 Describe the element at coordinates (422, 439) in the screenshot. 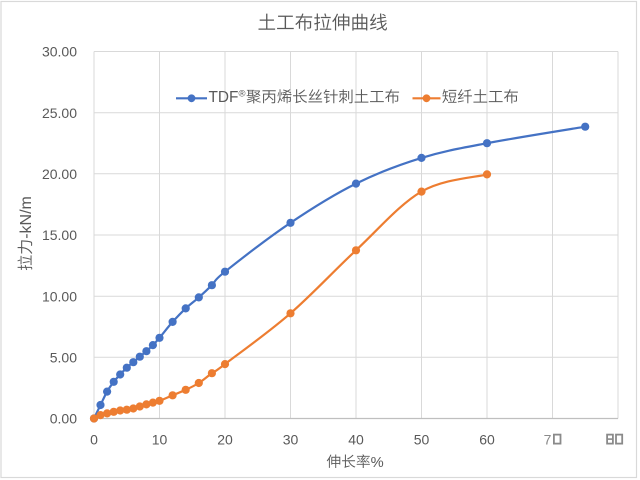

I see `svg-text: 50` at that location.